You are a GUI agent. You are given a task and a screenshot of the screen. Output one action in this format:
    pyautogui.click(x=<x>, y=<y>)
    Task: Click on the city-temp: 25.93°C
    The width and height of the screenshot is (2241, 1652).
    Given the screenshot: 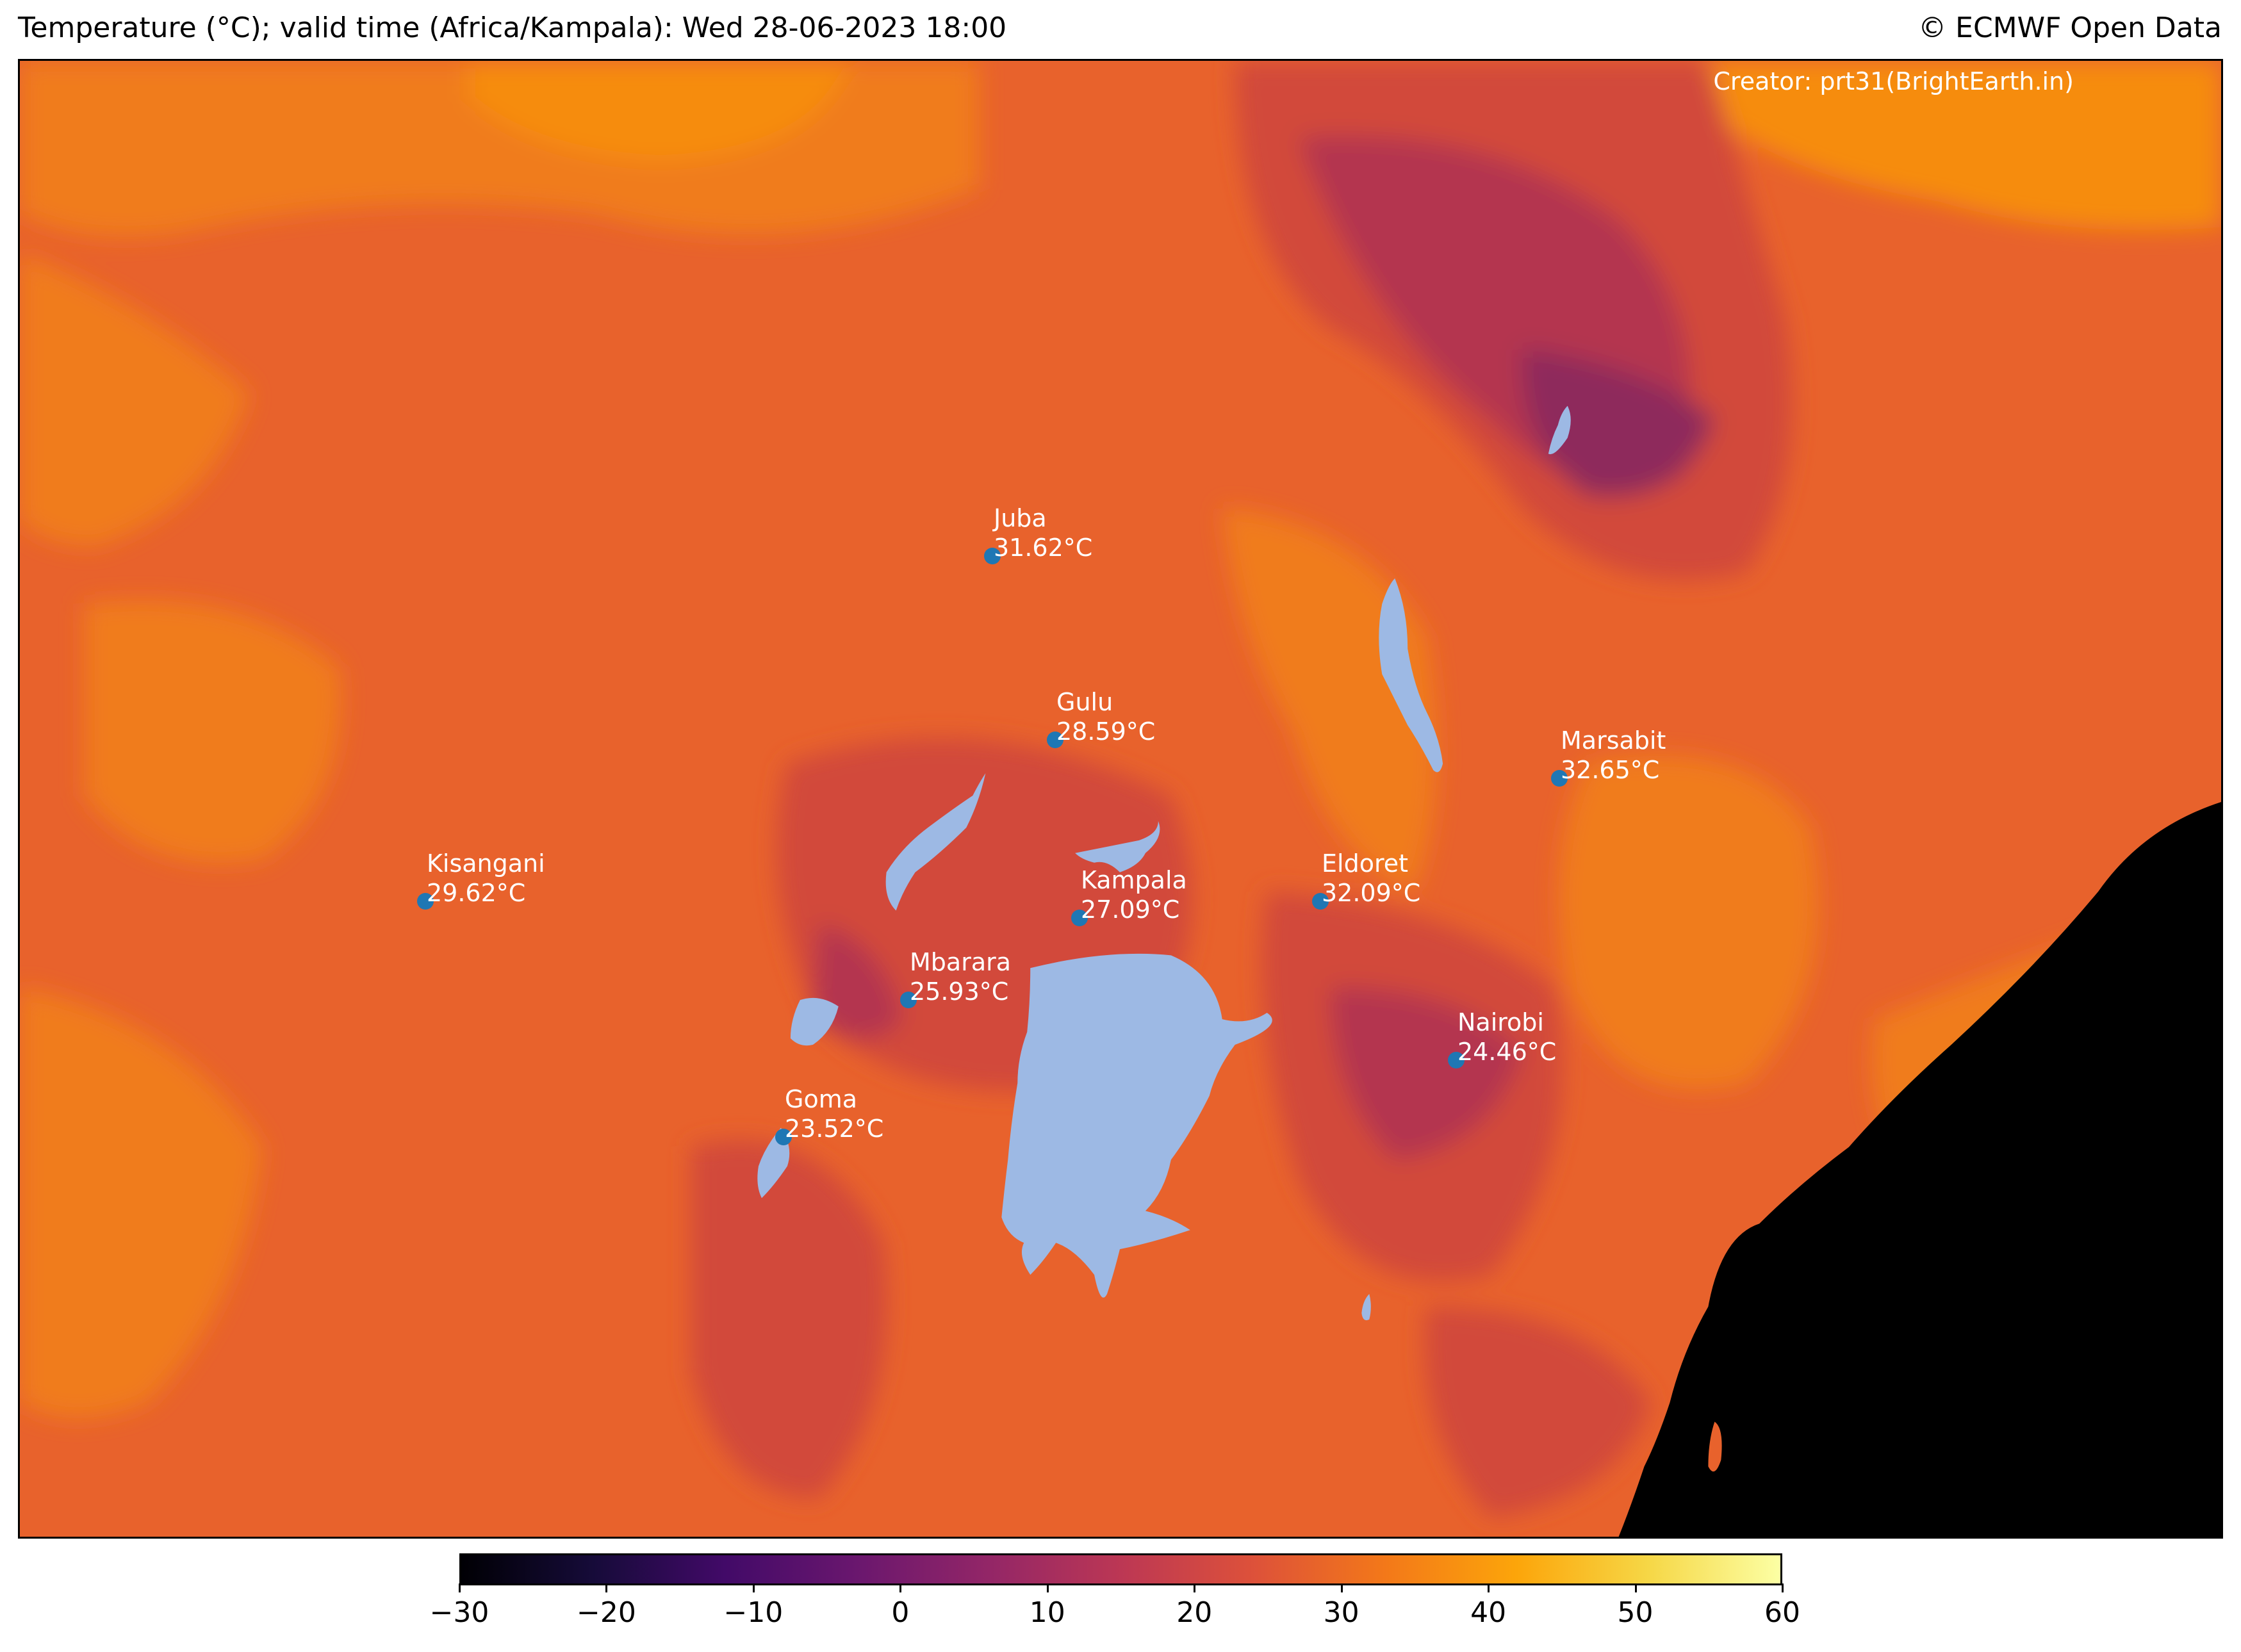 What is the action you would take?
    pyautogui.click(x=959, y=992)
    